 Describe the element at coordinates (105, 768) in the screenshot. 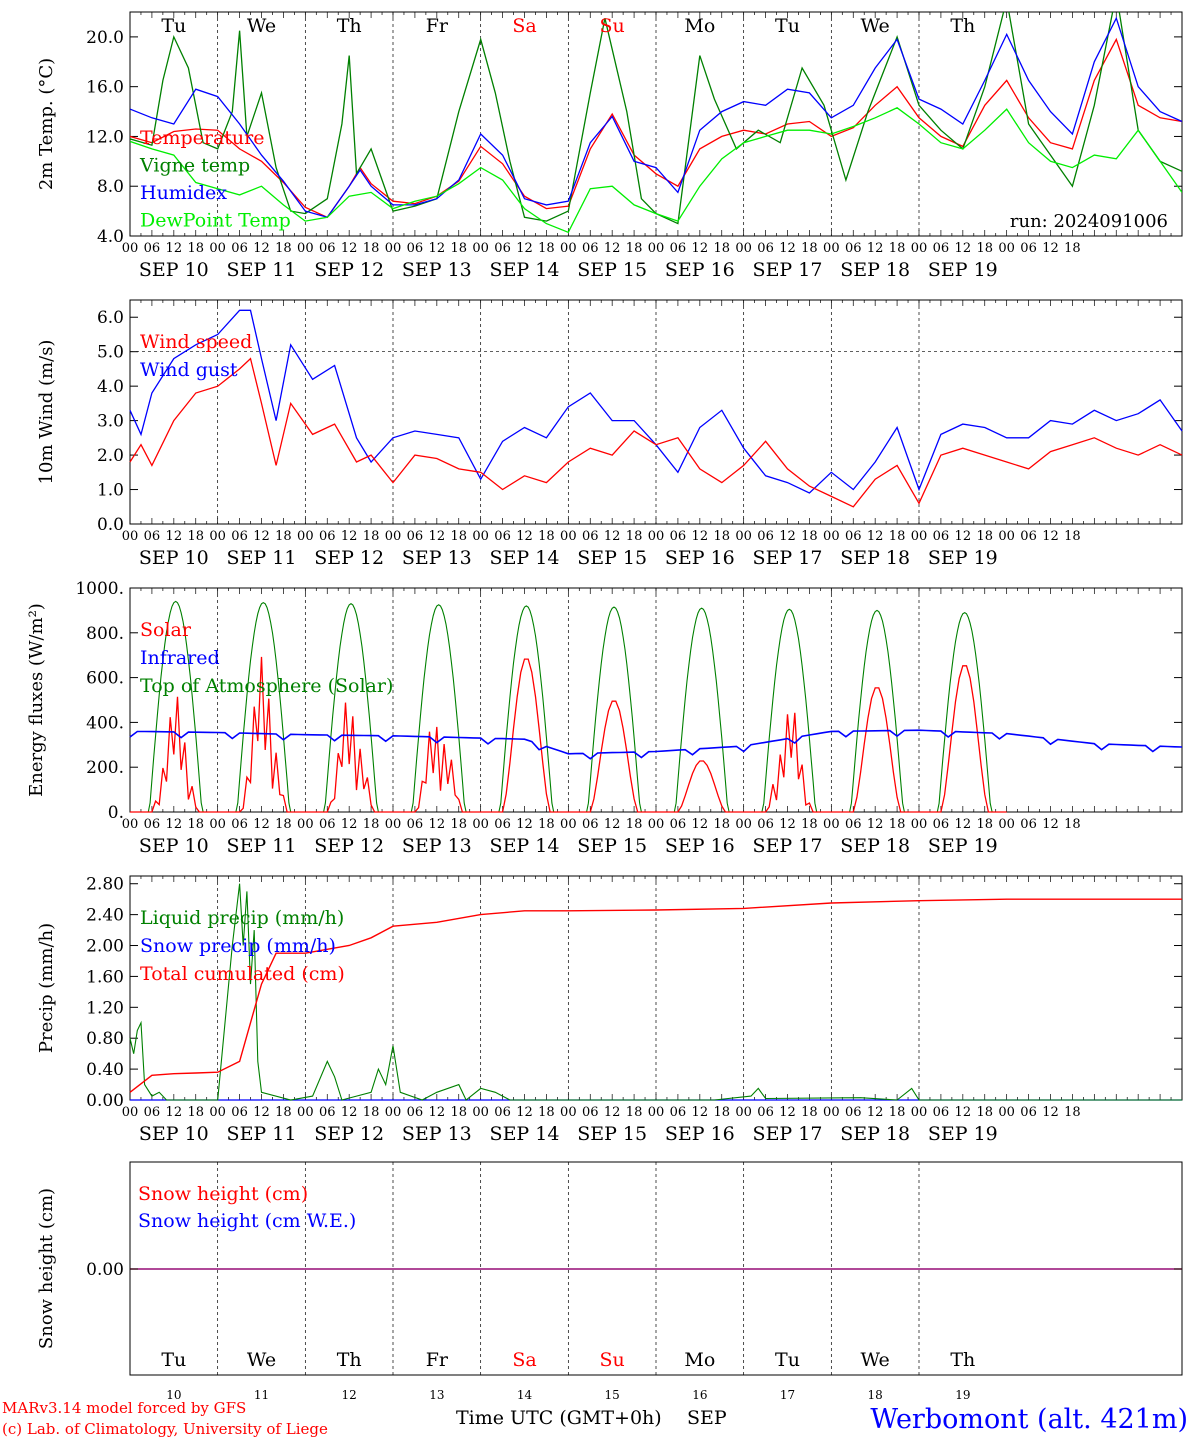

I see `y-tick-label: 200.` at that location.